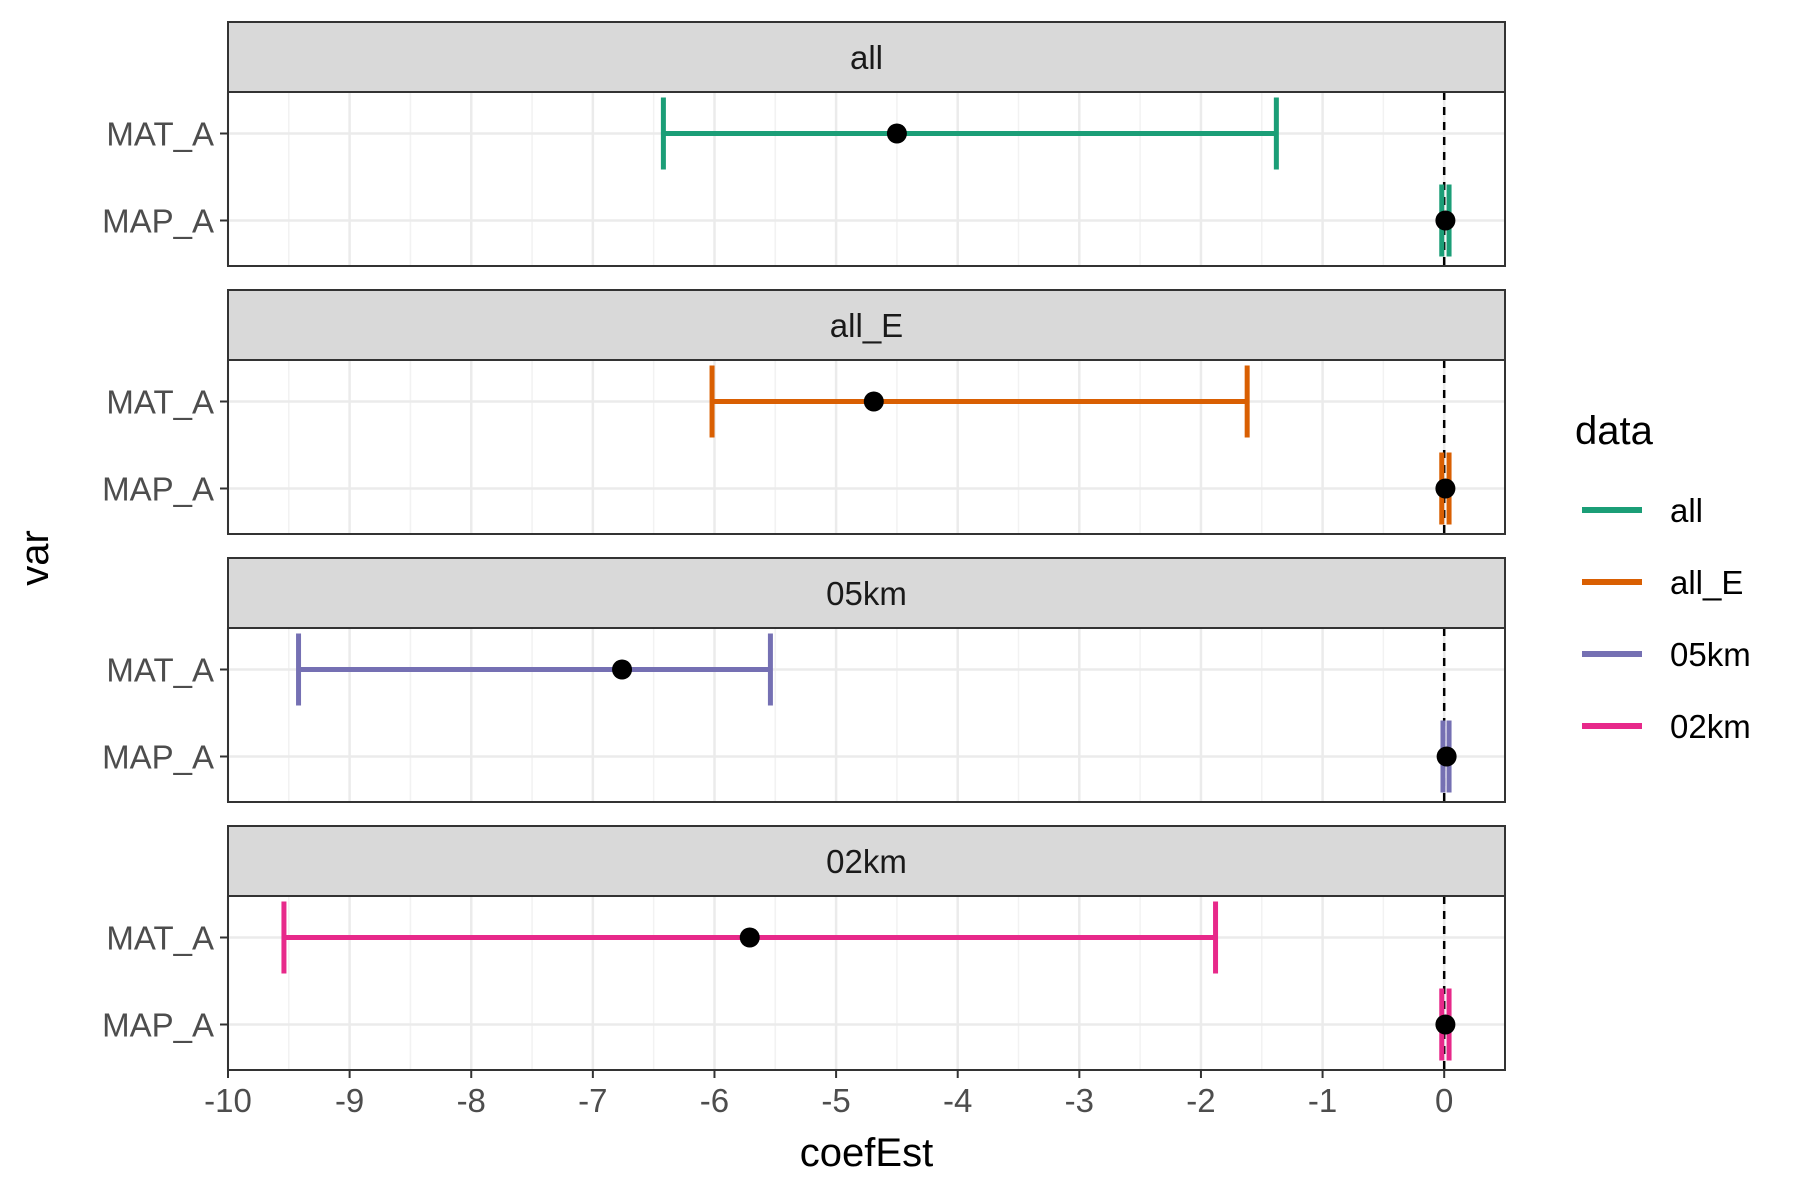  What do you see at coordinates (714, 1100) in the screenshot?
I see `x-tick-label: -6` at bounding box center [714, 1100].